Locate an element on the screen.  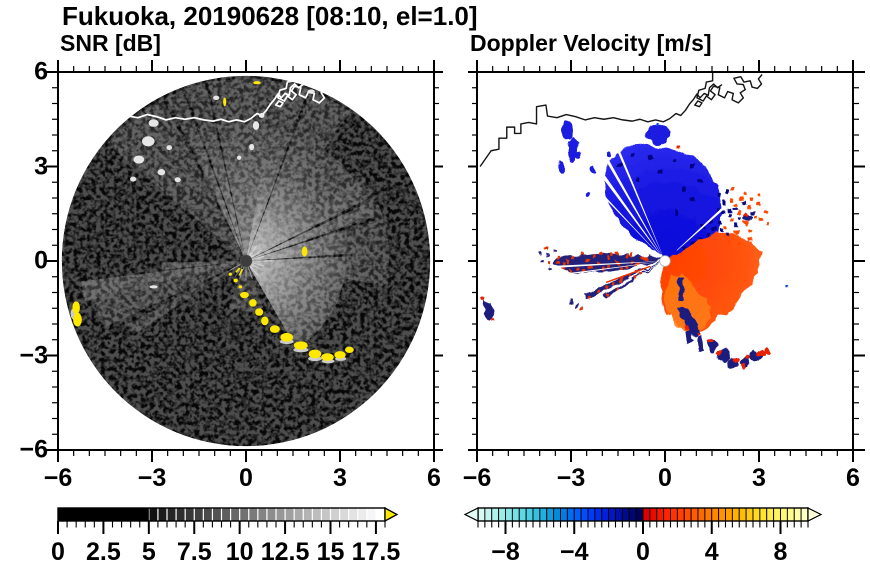
snr-colorbar-label: 10 is located at coordinates (239, 552).